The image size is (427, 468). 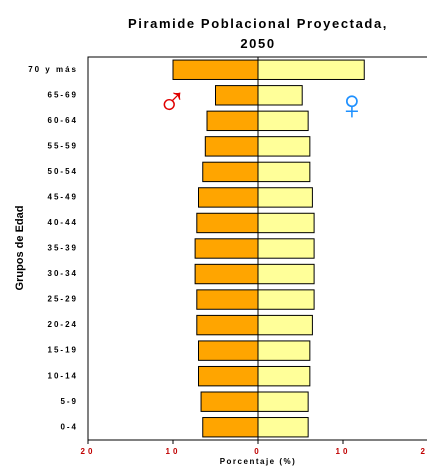 I want to click on y-tick-label: 45-49, so click(x=63, y=197).